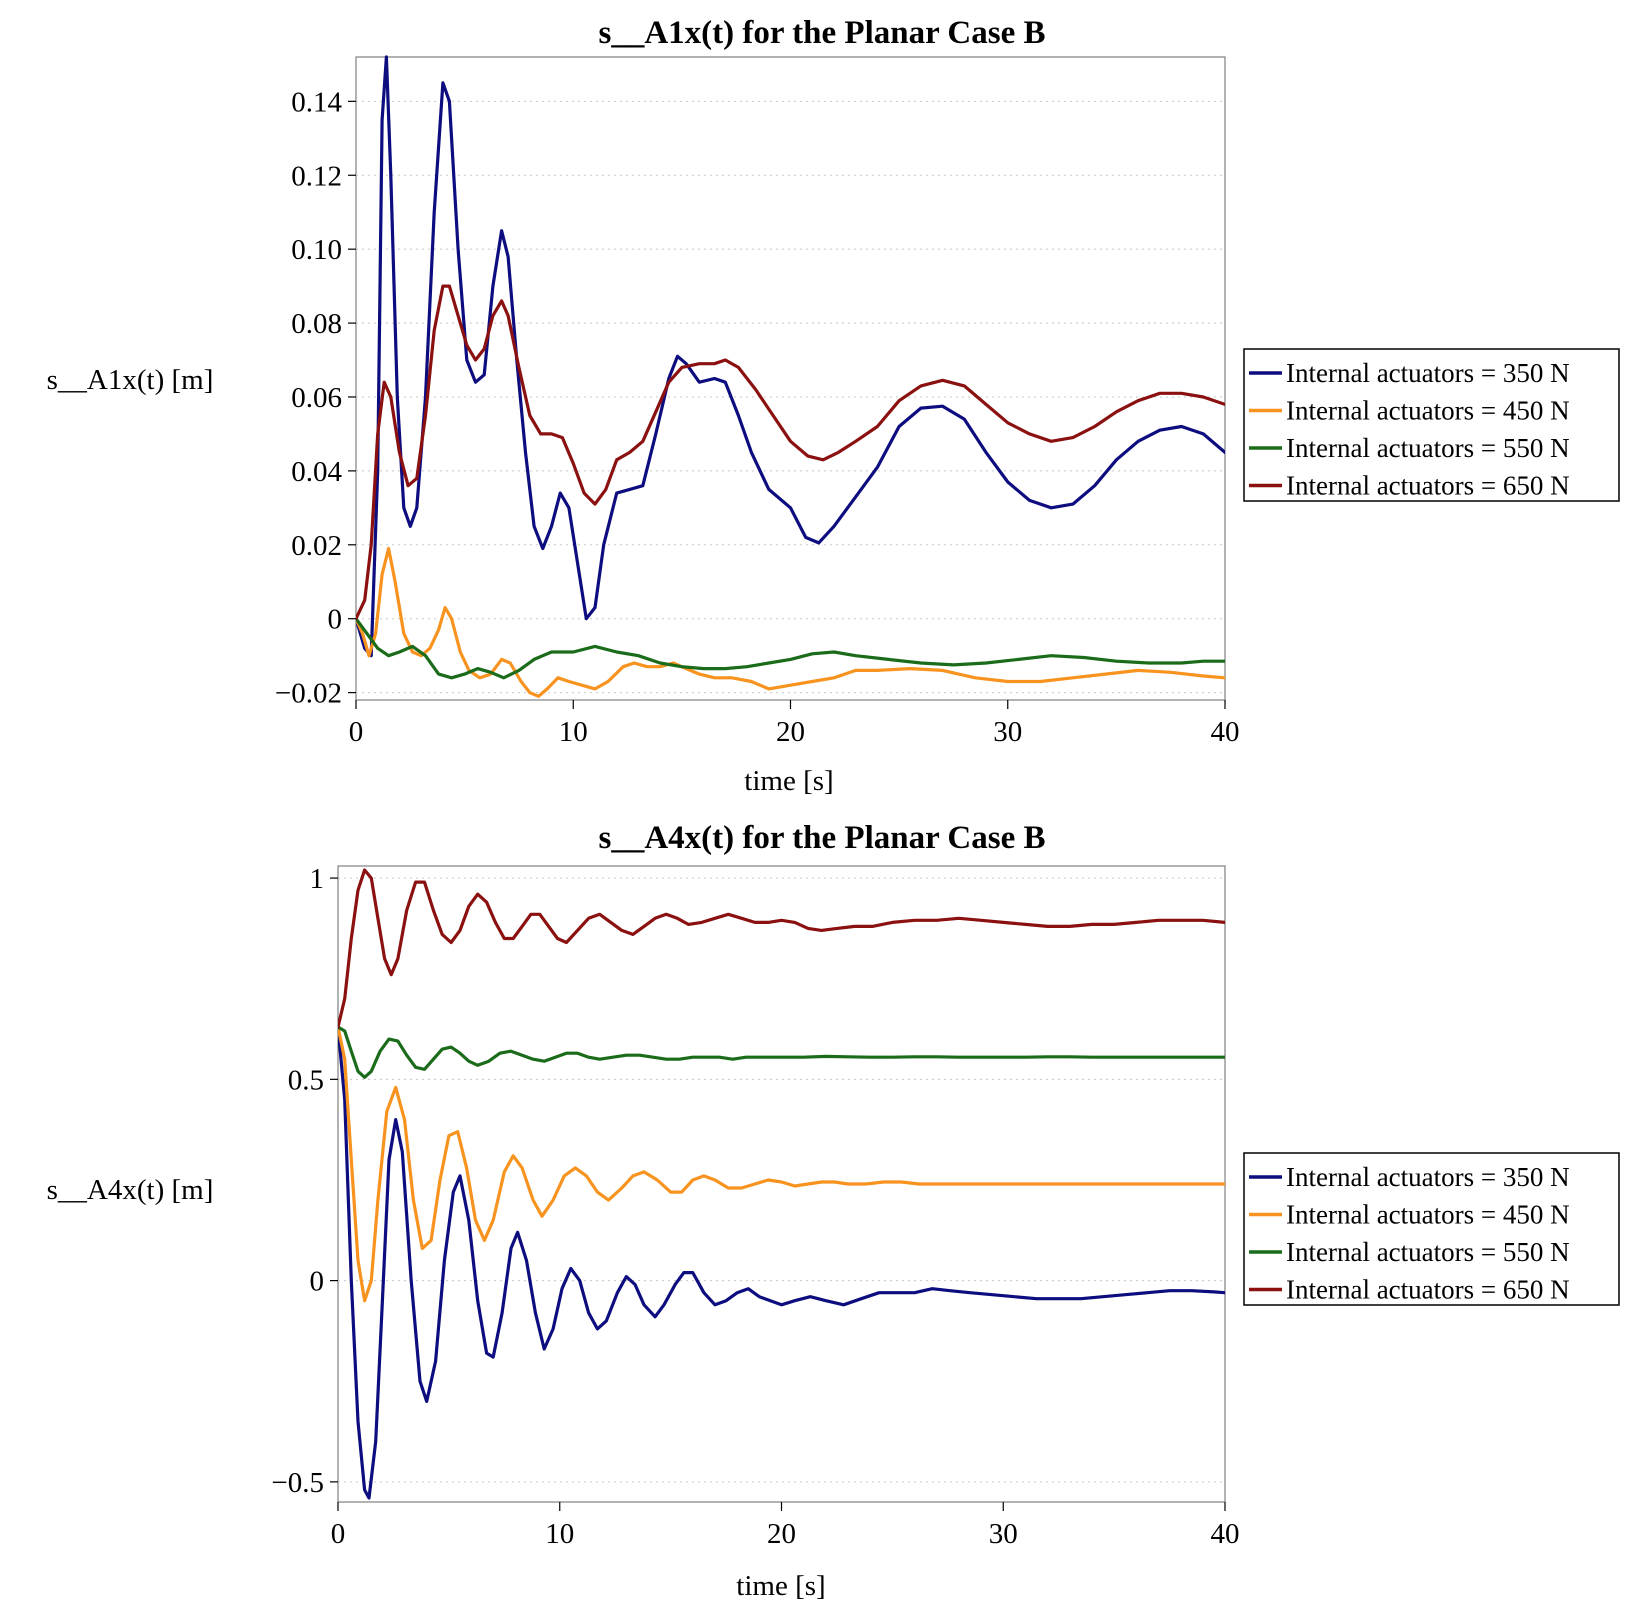 The image size is (1625, 1607). Describe the element at coordinates (316, 250) in the screenshot. I see `y-tick-label: 0.10` at that location.